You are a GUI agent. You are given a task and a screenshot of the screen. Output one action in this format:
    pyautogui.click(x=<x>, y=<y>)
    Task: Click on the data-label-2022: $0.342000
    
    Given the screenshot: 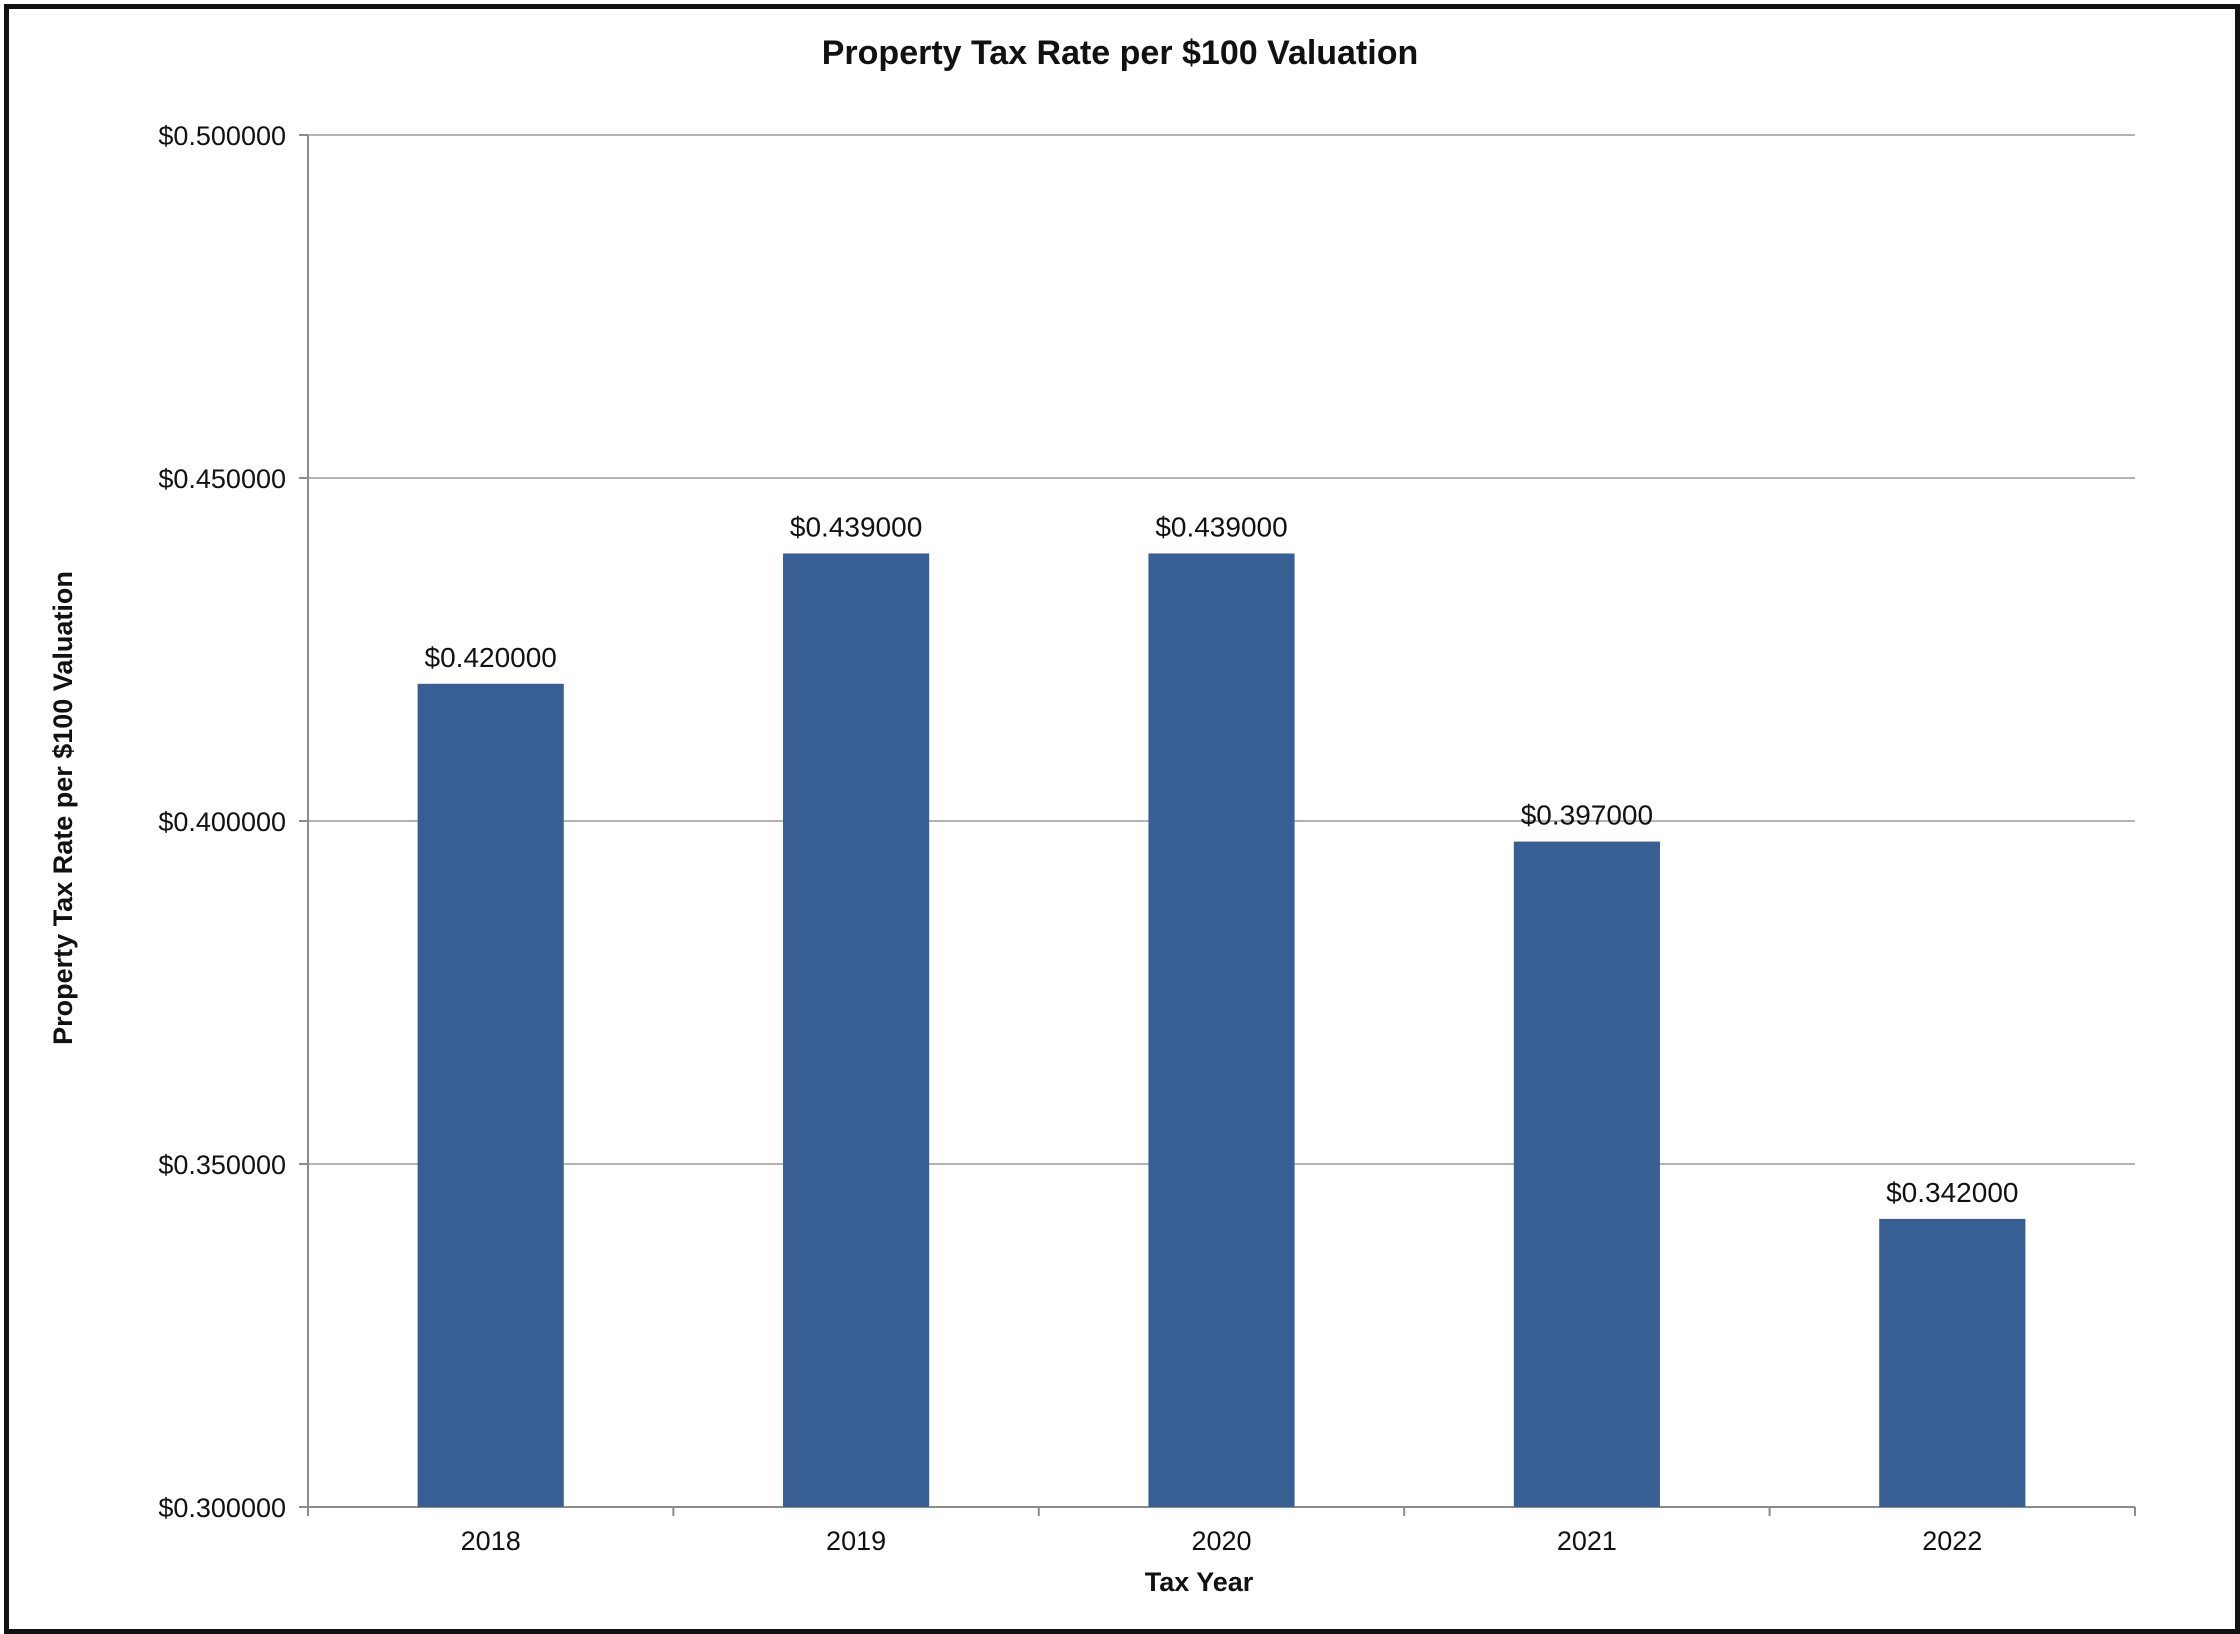 What is the action you would take?
    pyautogui.click(x=1952, y=1192)
    